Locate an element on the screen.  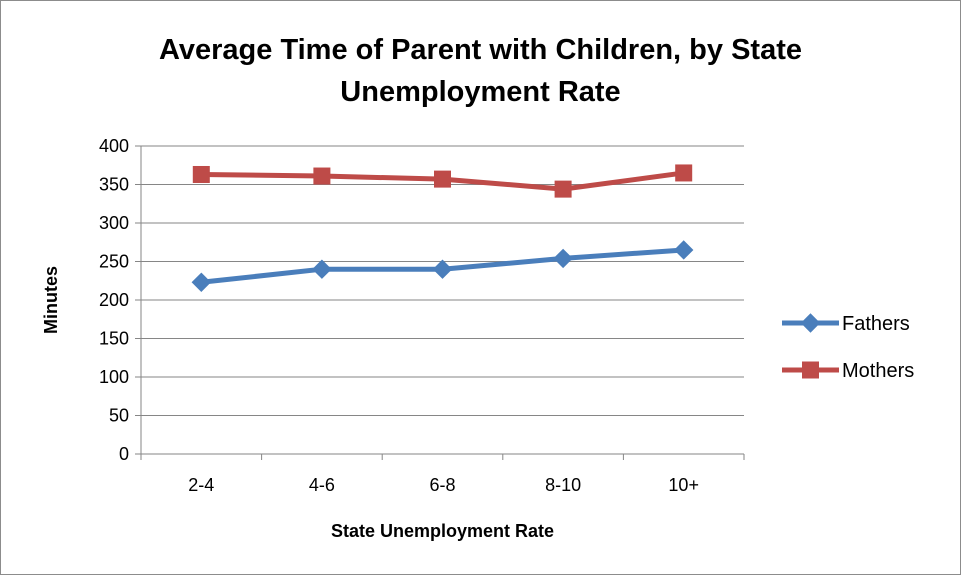
x-tick-label: 2-4 is located at coordinates (201, 485).